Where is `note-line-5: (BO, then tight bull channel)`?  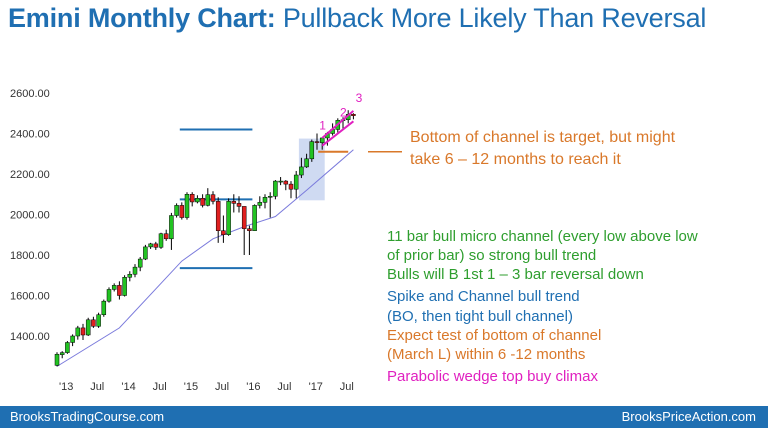
note-line-5: (BO, then tight bull channel) is located at coordinates (480, 316).